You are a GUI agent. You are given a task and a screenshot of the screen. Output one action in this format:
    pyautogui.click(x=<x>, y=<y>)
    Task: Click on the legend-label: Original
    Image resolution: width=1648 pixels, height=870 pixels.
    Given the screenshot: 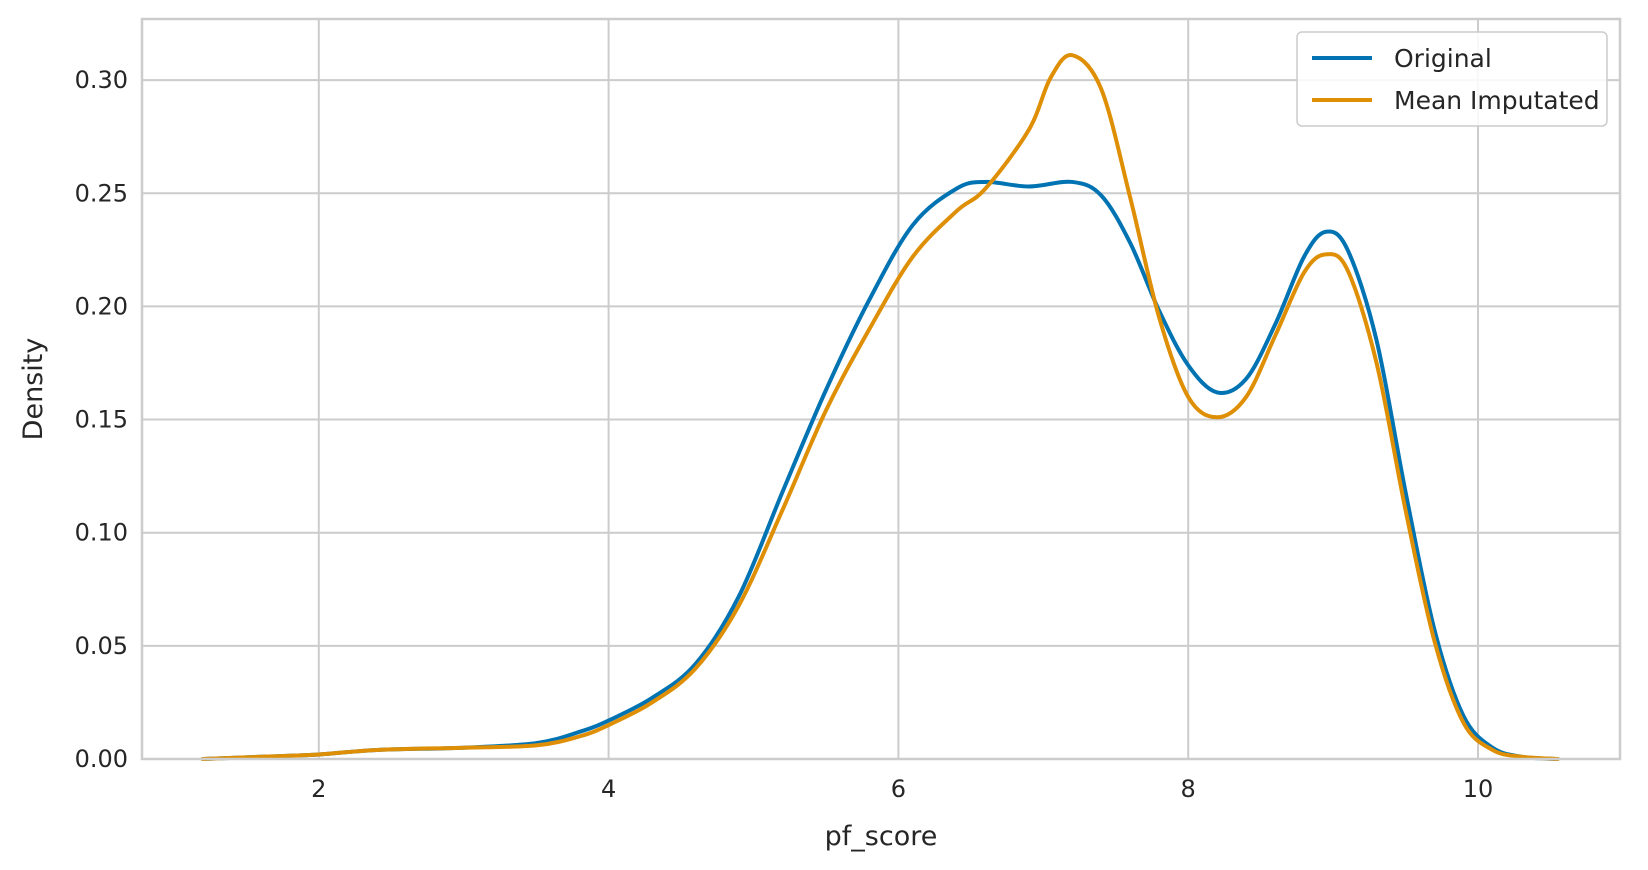 What is the action you would take?
    pyautogui.click(x=1443, y=58)
    